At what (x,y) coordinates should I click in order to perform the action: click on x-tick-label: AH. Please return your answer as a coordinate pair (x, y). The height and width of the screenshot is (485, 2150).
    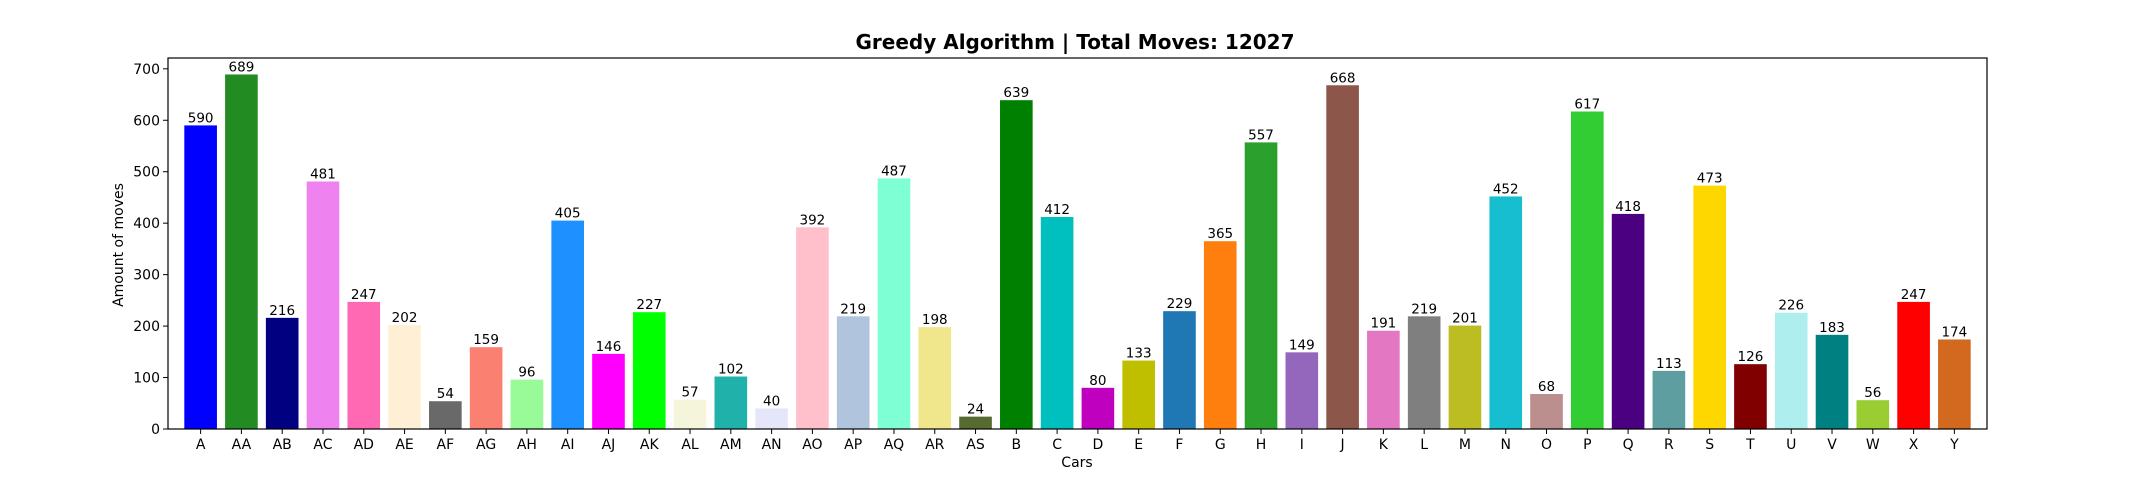
    Looking at the image, I should click on (527, 445).